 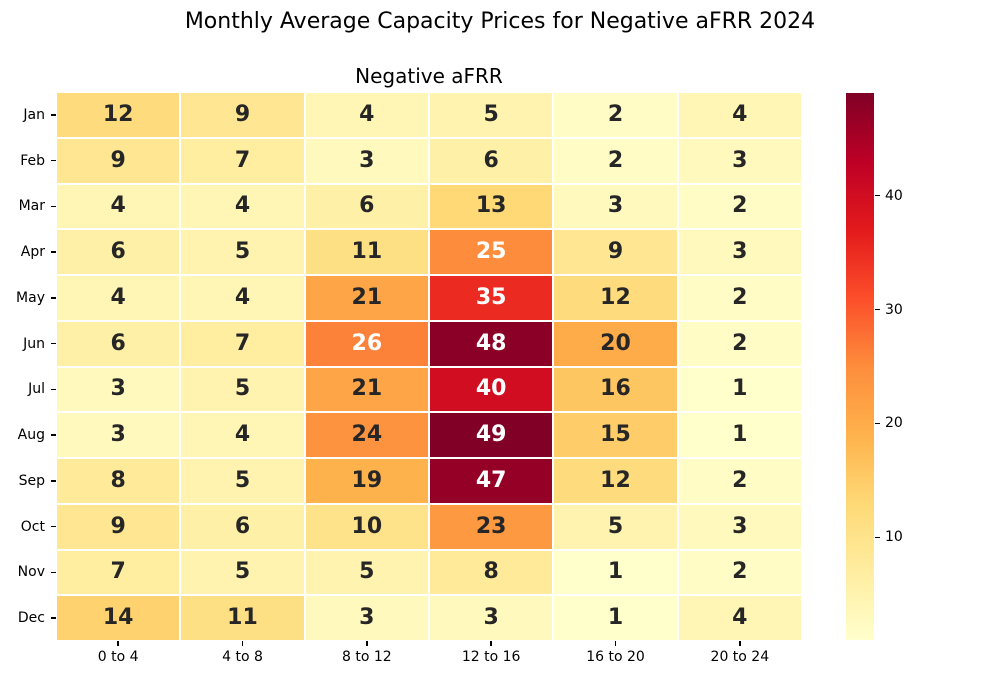 I want to click on heatmap-cell-jul-20-to-24: 1, so click(x=739, y=389).